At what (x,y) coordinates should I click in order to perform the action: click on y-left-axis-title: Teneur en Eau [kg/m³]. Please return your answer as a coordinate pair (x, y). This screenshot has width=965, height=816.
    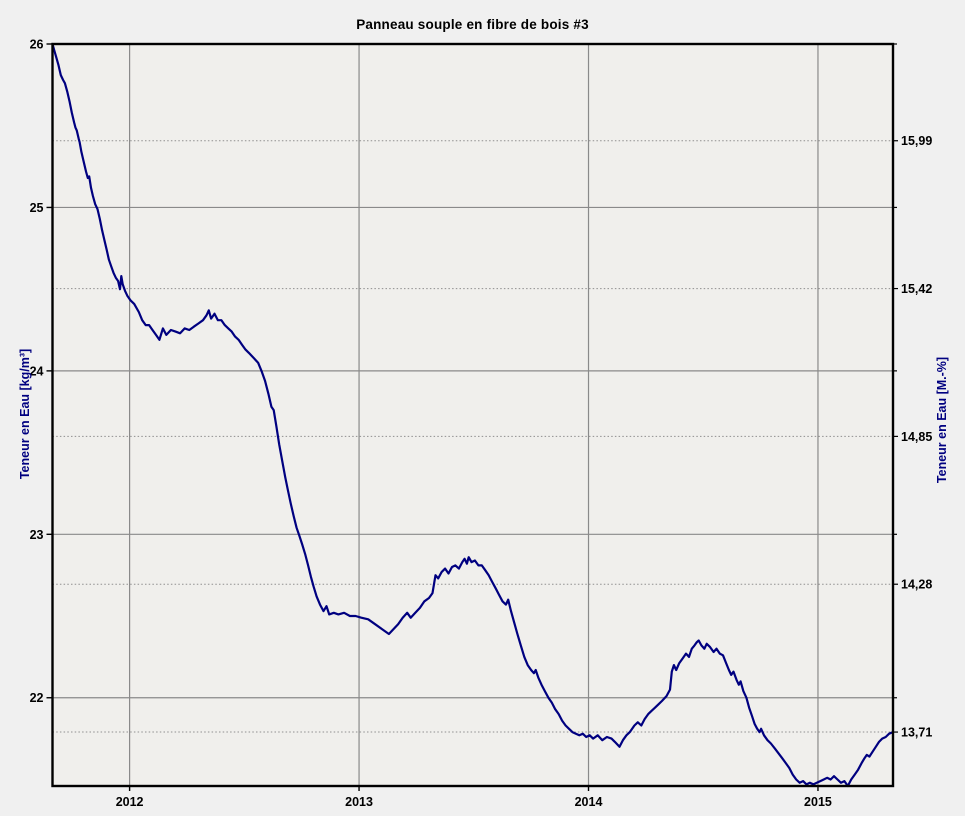
    Looking at the image, I should click on (25, 414).